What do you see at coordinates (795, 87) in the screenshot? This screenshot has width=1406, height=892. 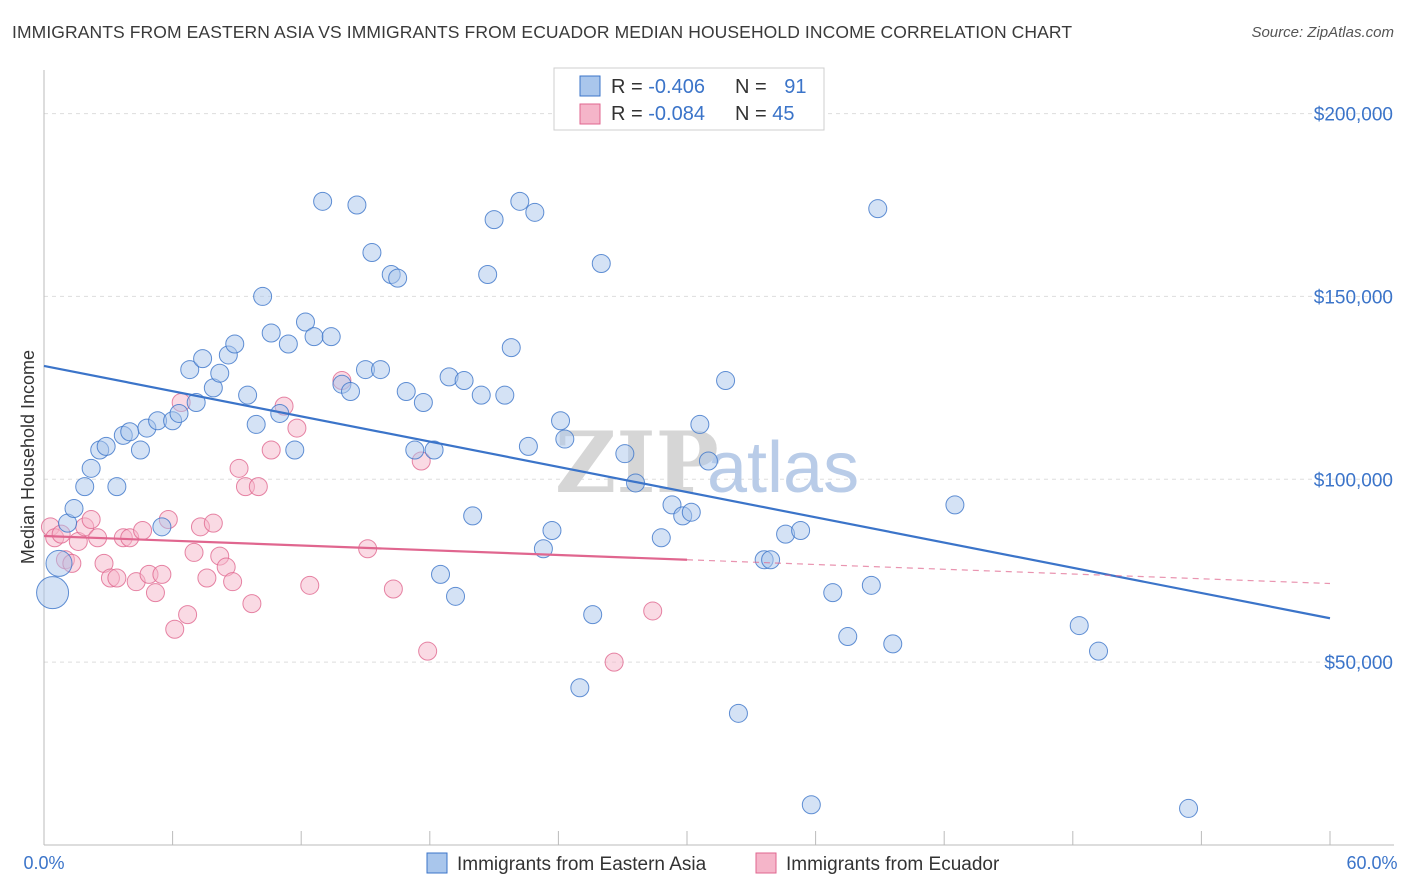 I see `legend-n-value-1: 91` at bounding box center [795, 87].